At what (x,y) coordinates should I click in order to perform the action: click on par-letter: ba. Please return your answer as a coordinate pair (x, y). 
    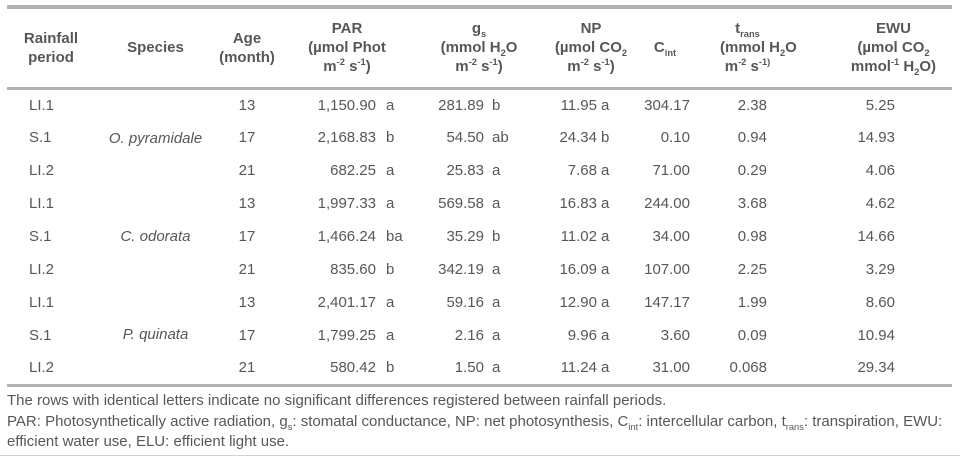
    Looking at the image, I should click on (394, 236).